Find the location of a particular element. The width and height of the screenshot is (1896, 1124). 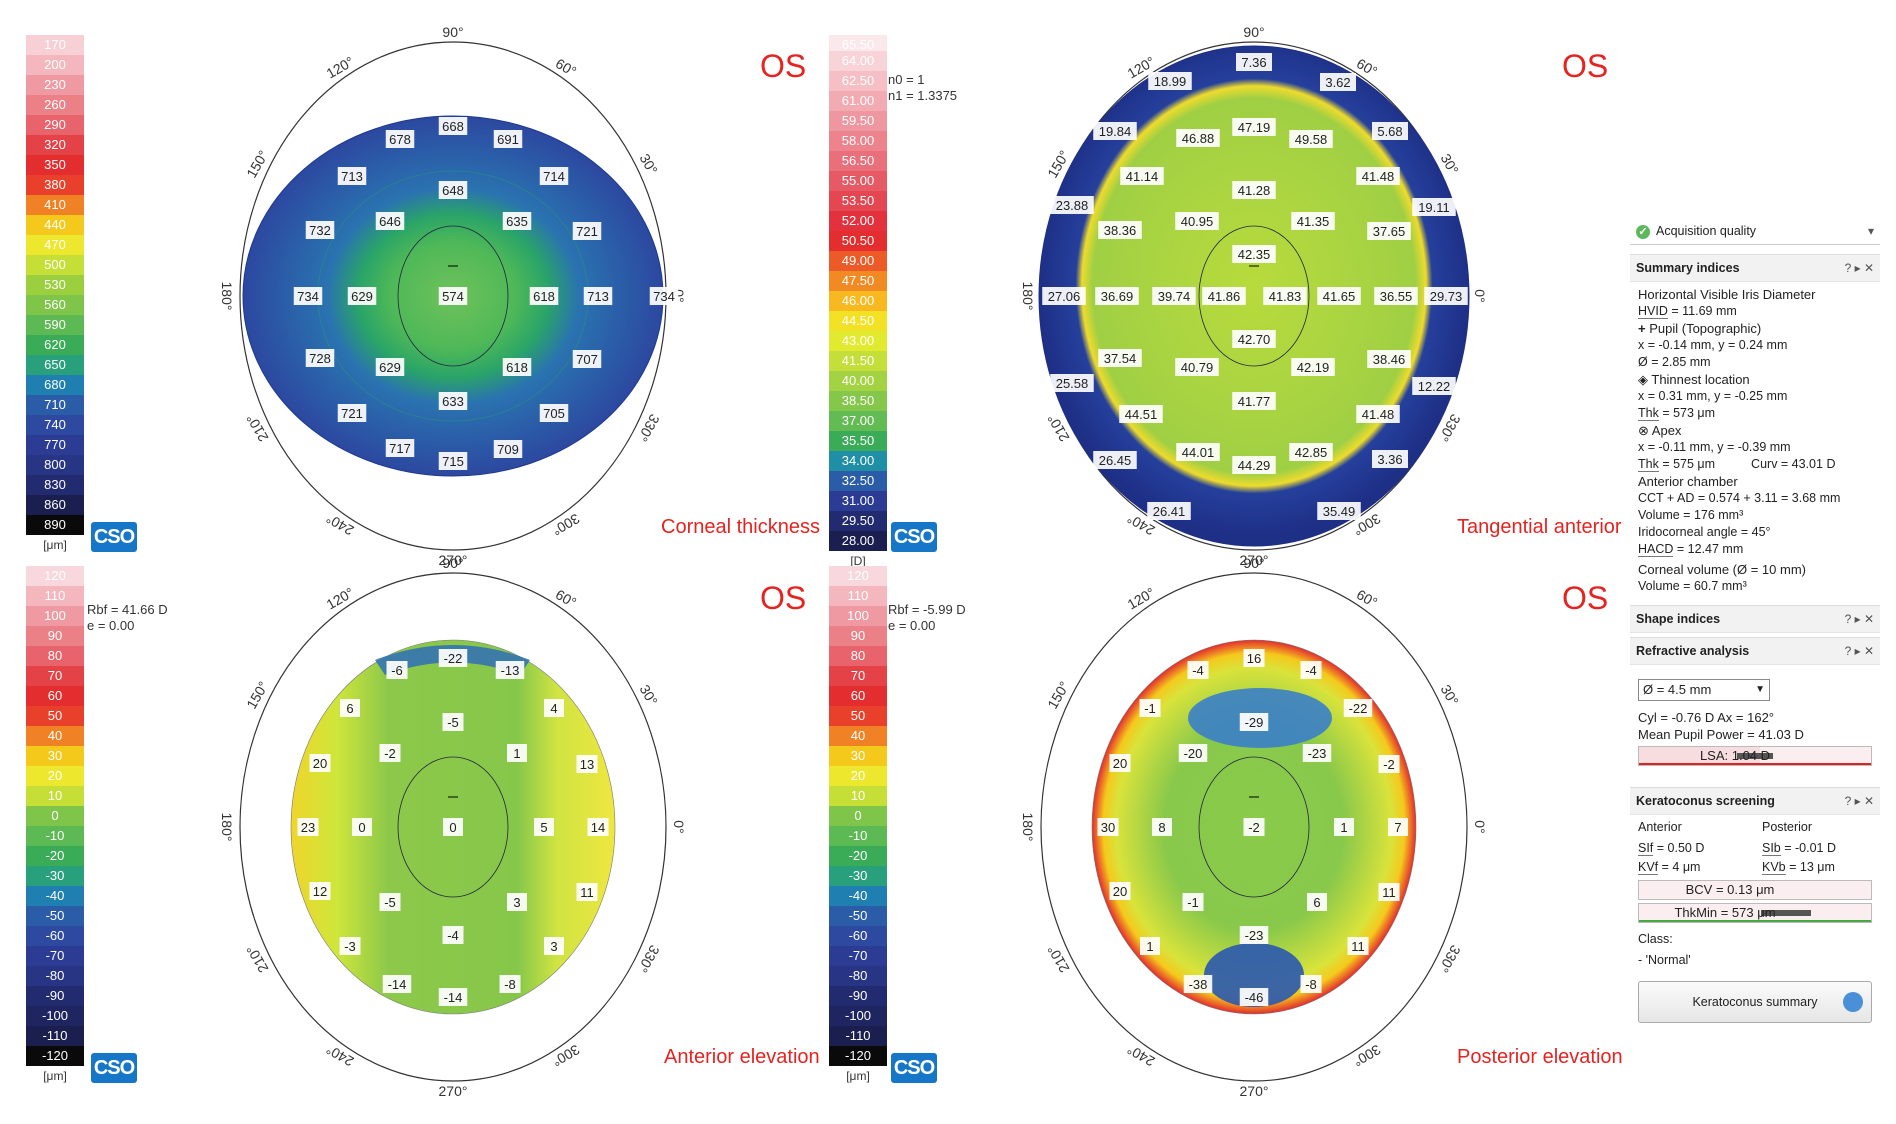

keratoconus-screening-header: Keratoconus screening ? ▸ ✕ is located at coordinates (1755, 801).